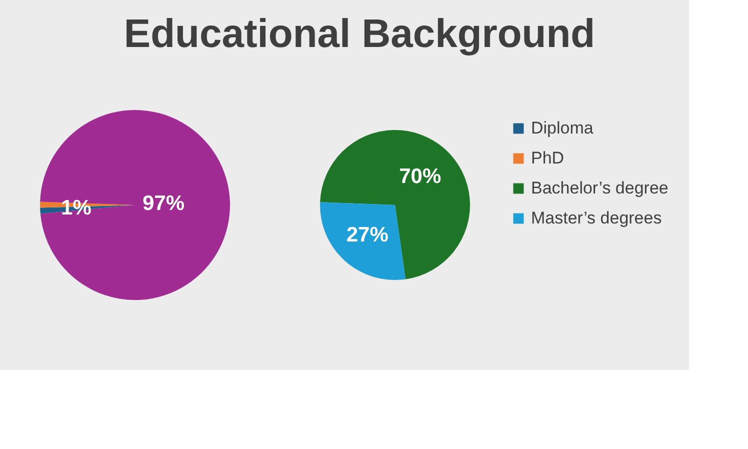  I want to click on legend-label: Diploma, so click(562, 128).